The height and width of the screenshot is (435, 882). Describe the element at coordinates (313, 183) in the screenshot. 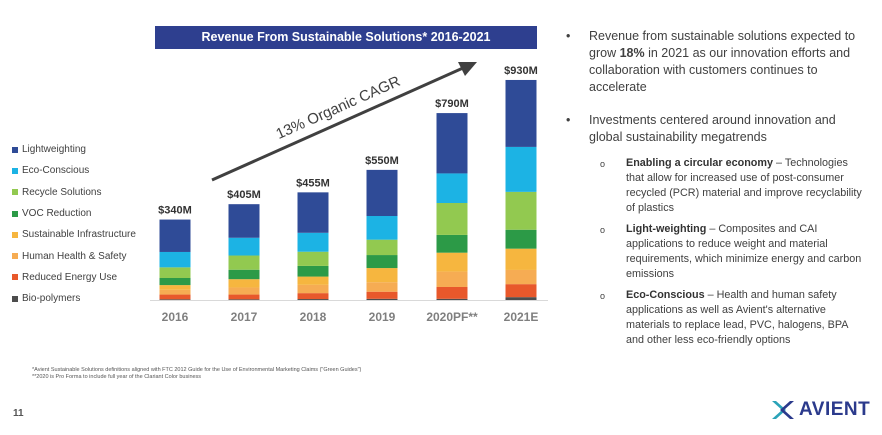

I see `bar-total-label: $455M` at that location.